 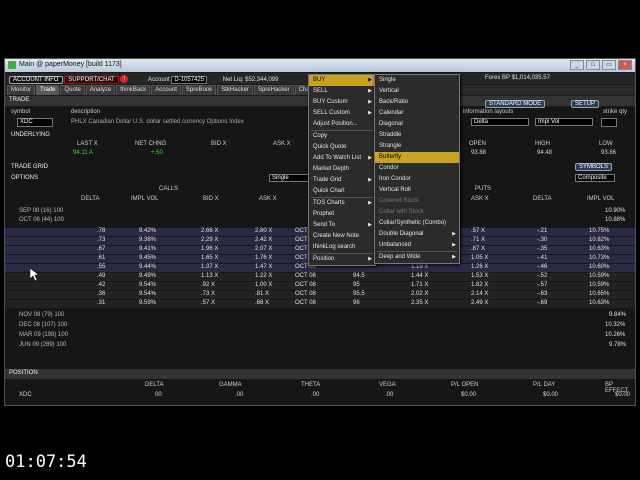 I want to click on option-cell-pask: 1.26 X, so click(x=480, y=267).